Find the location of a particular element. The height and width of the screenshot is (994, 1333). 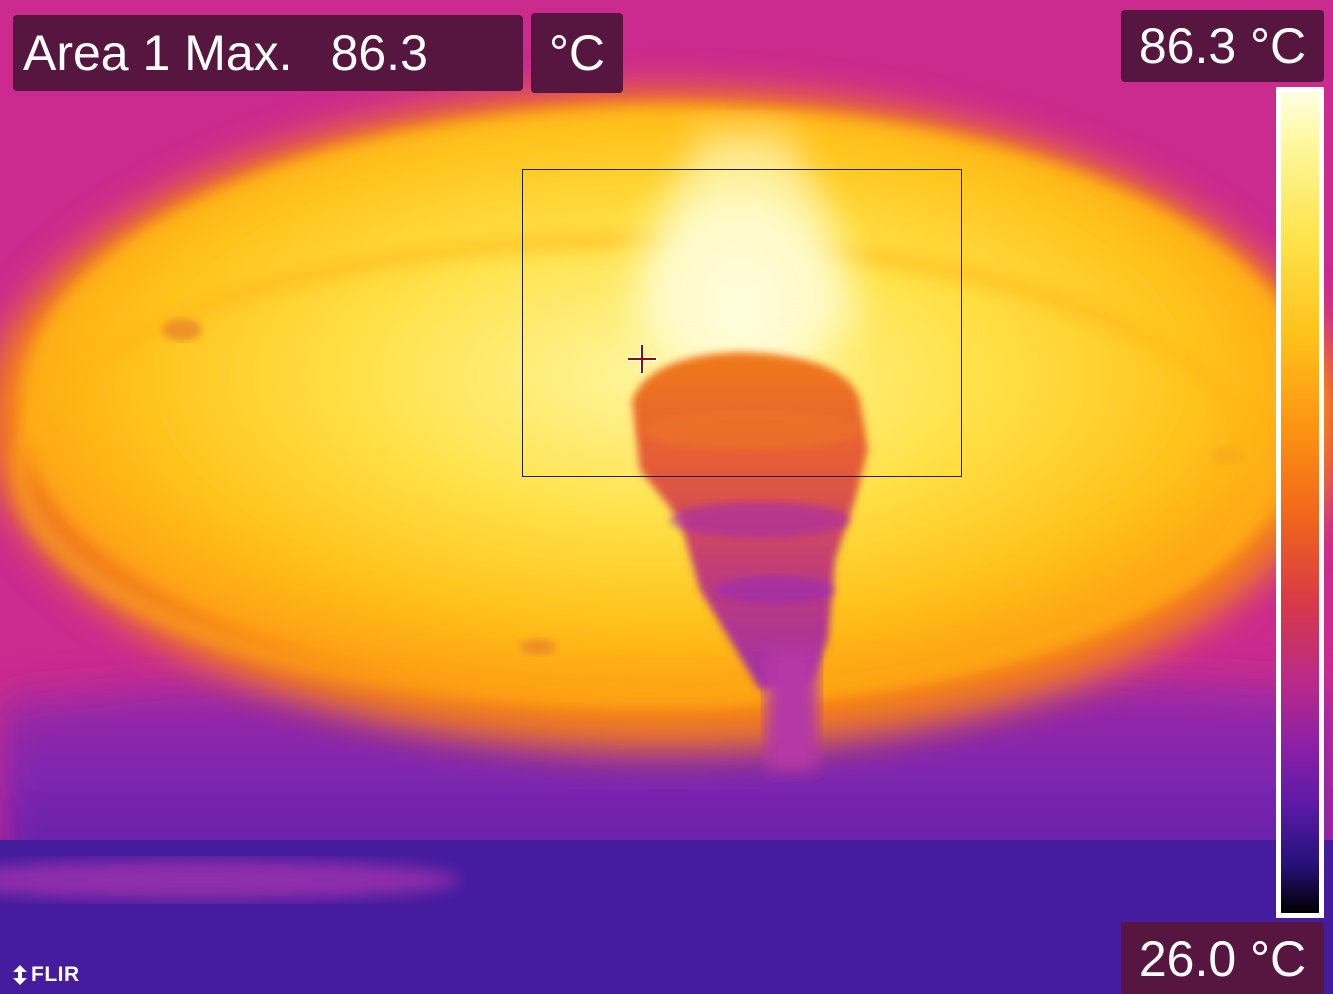

color-scale-gradient is located at coordinates (1300, 502).